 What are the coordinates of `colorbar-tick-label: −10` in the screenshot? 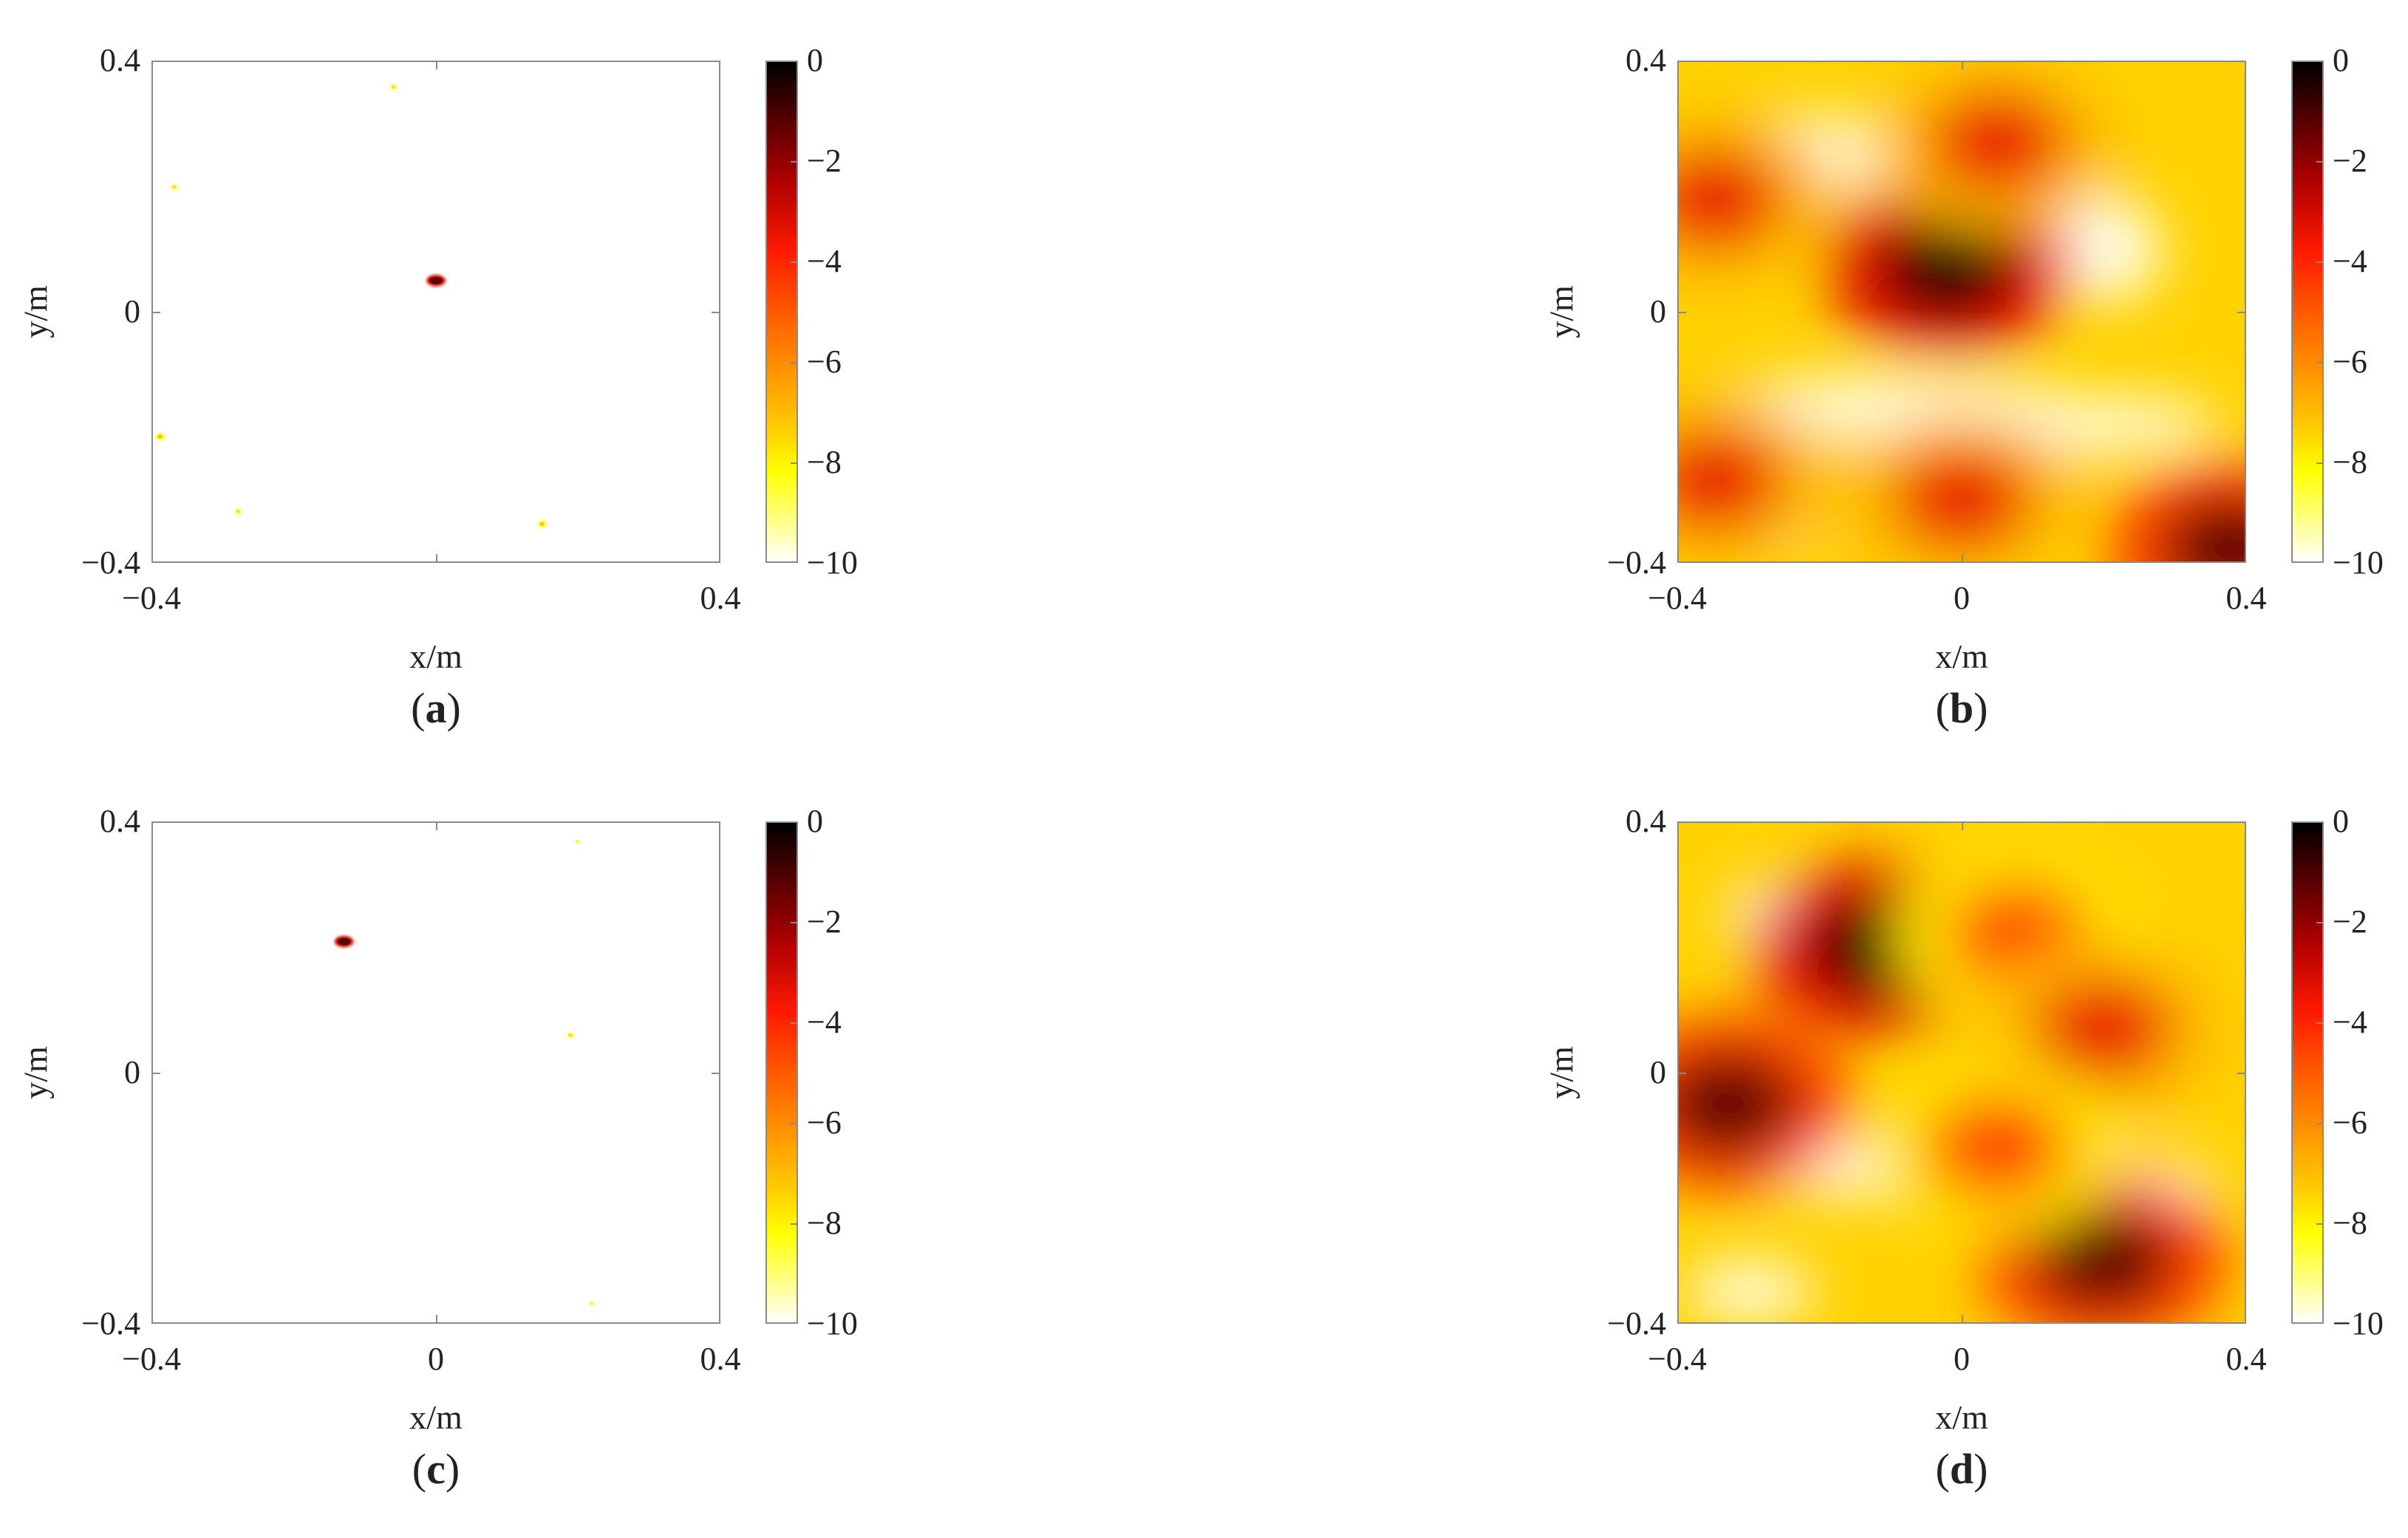 It's located at (832, 562).